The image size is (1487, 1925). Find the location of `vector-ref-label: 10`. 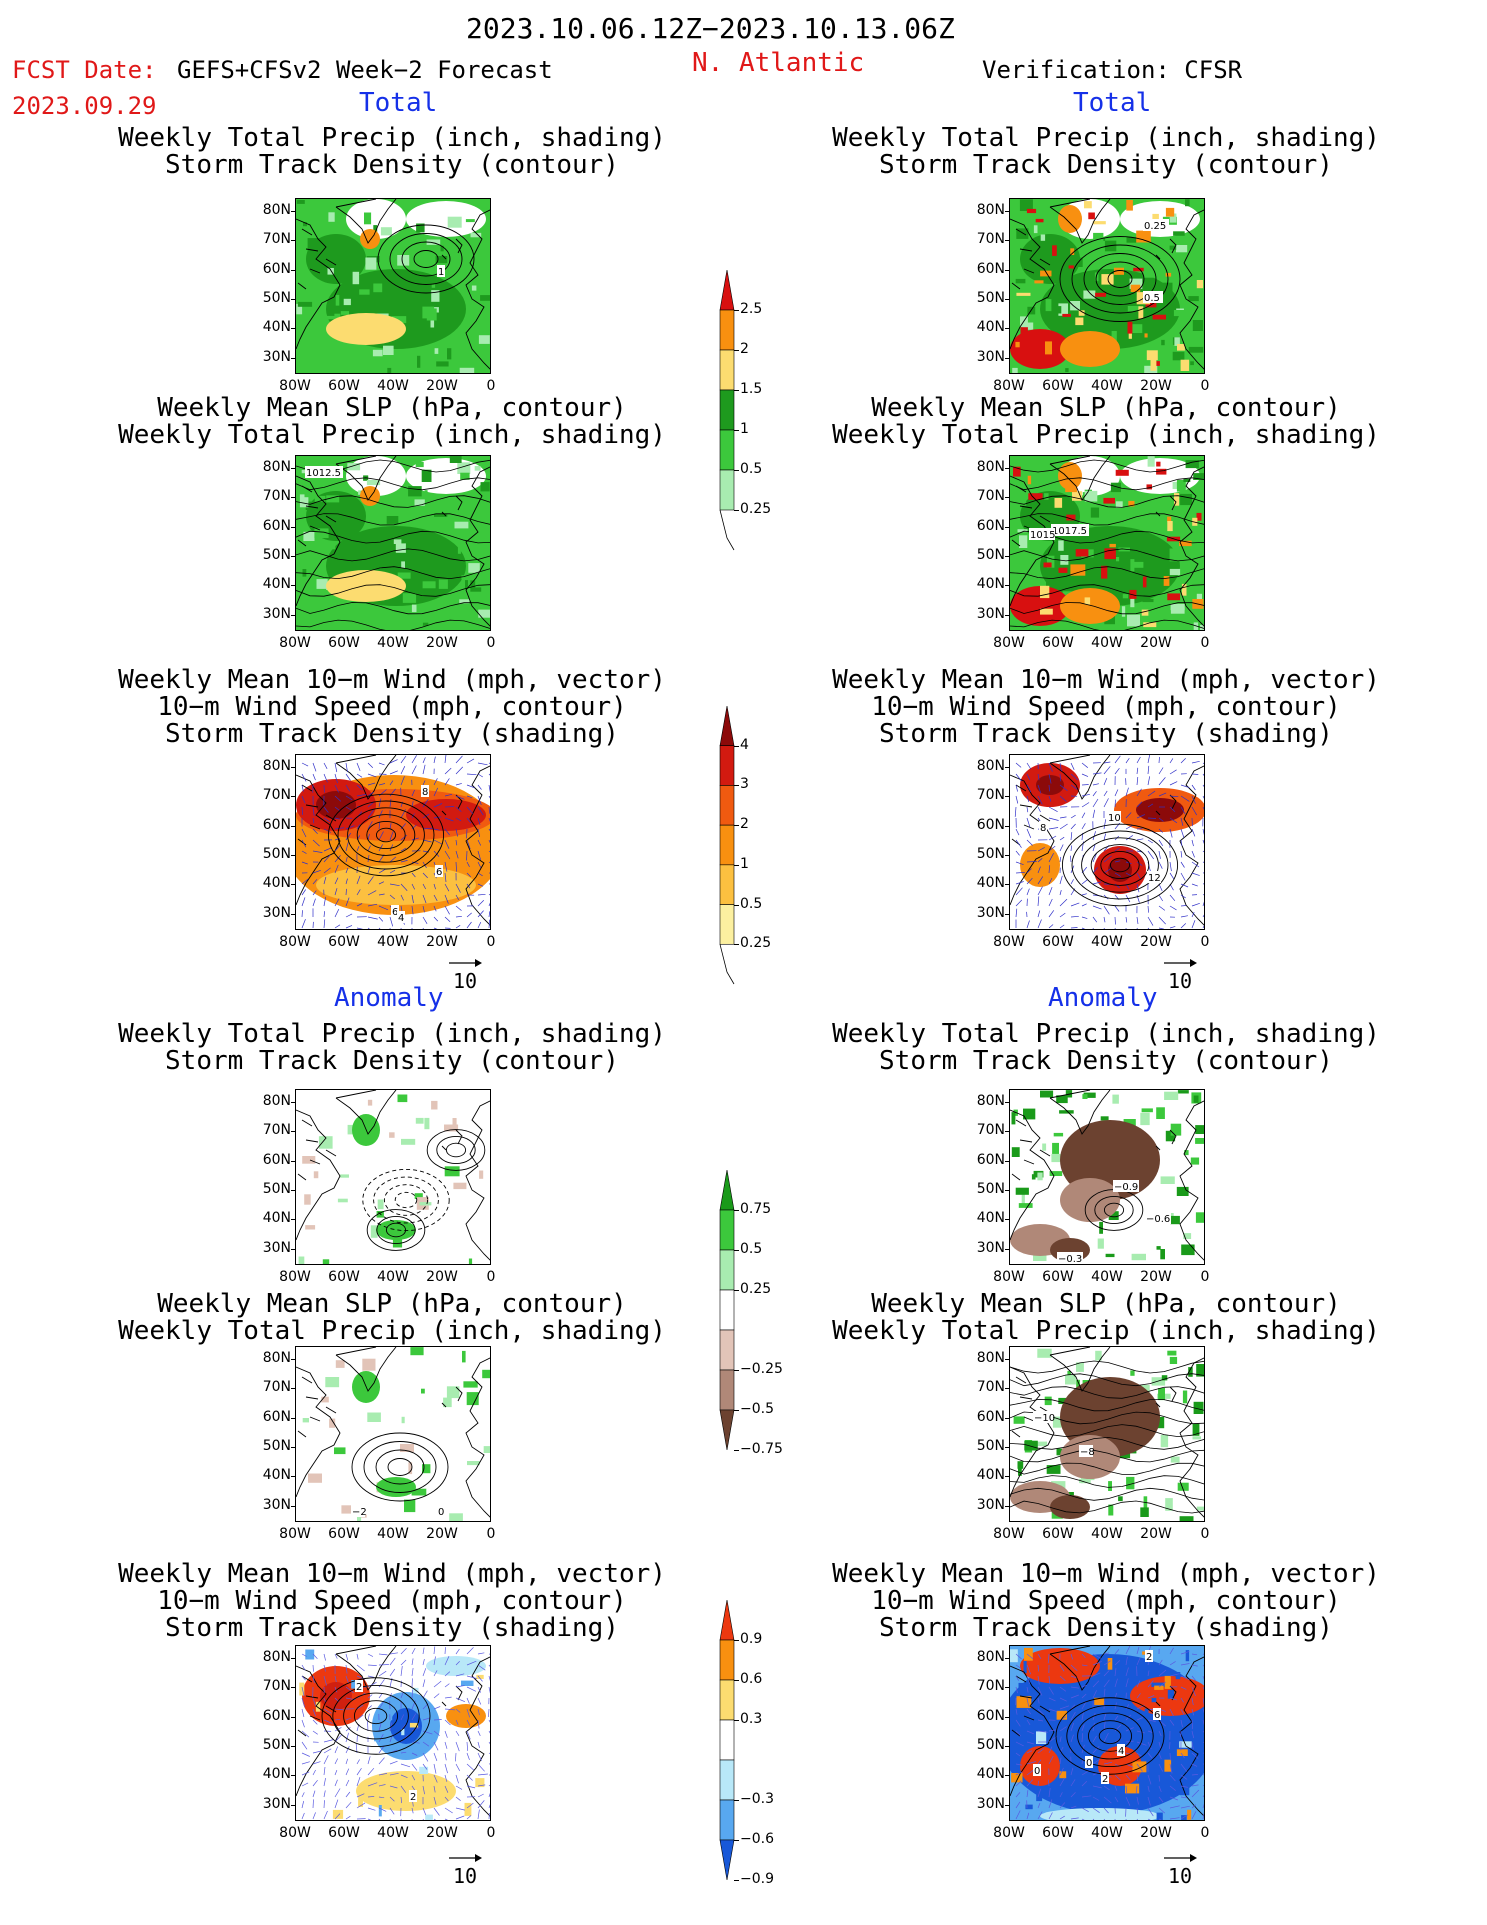

vector-ref-label: 10 is located at coordinates (465, 981).